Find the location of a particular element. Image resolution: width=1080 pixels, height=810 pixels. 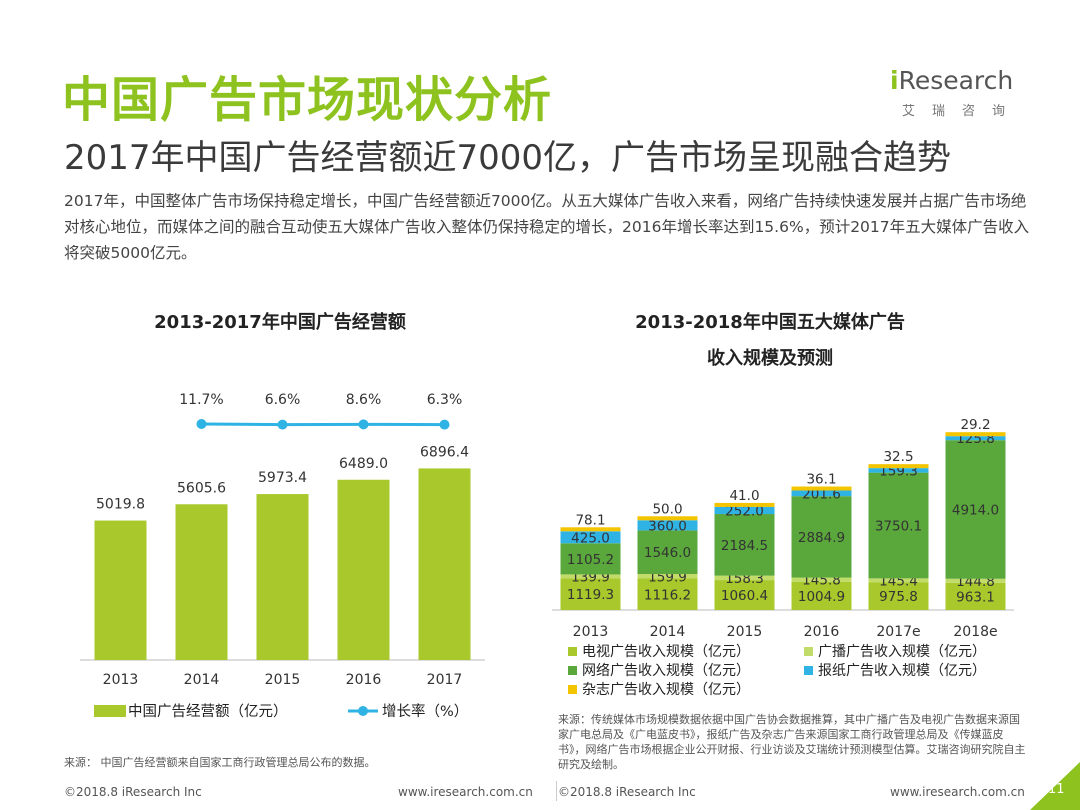

chart2-segment-label: 1105.2 is located at coordinates (590, 560).